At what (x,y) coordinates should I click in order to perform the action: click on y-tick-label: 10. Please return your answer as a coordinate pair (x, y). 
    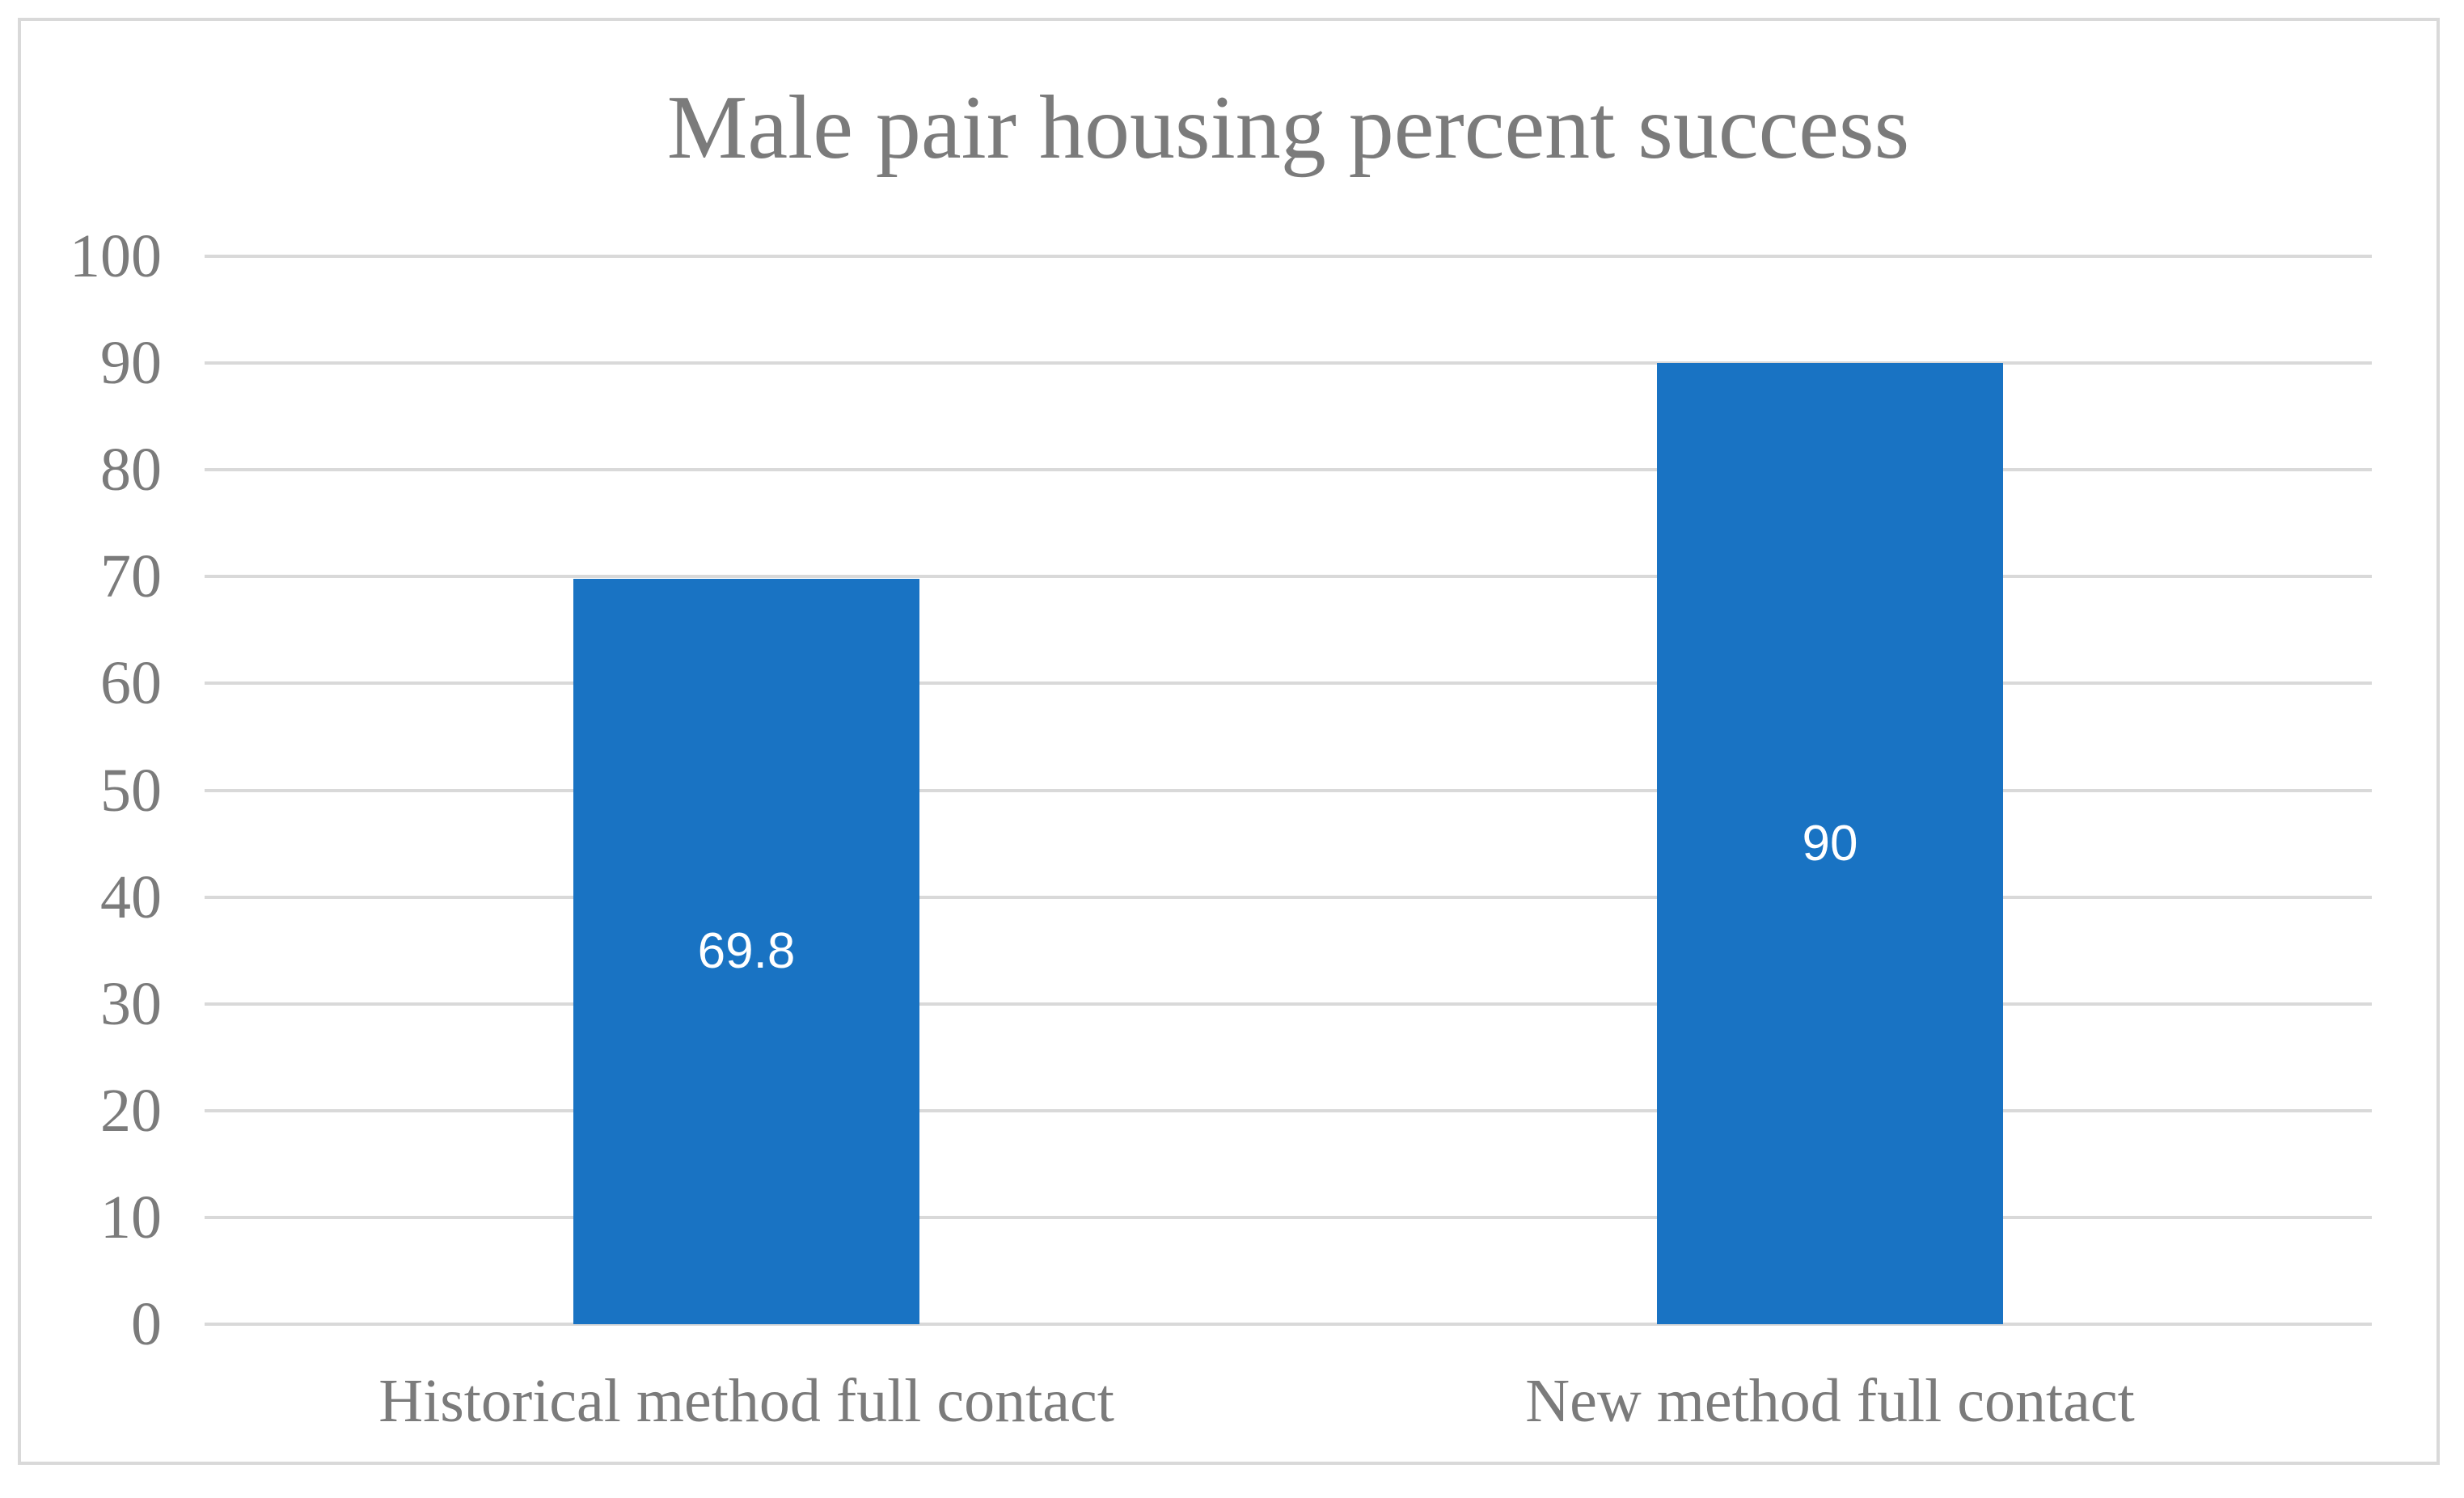
    Looking at the image, I should click on (131, 1217).